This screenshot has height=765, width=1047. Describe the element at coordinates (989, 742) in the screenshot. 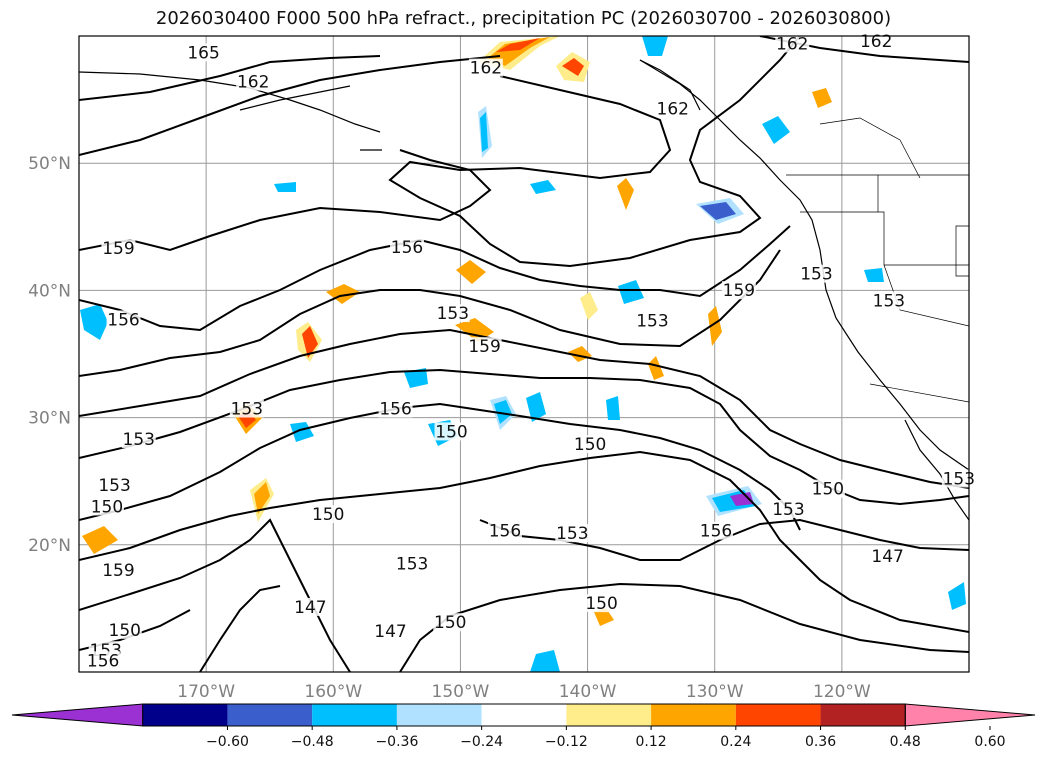

I see `colorbar-tick-label: 0.60` at that location.